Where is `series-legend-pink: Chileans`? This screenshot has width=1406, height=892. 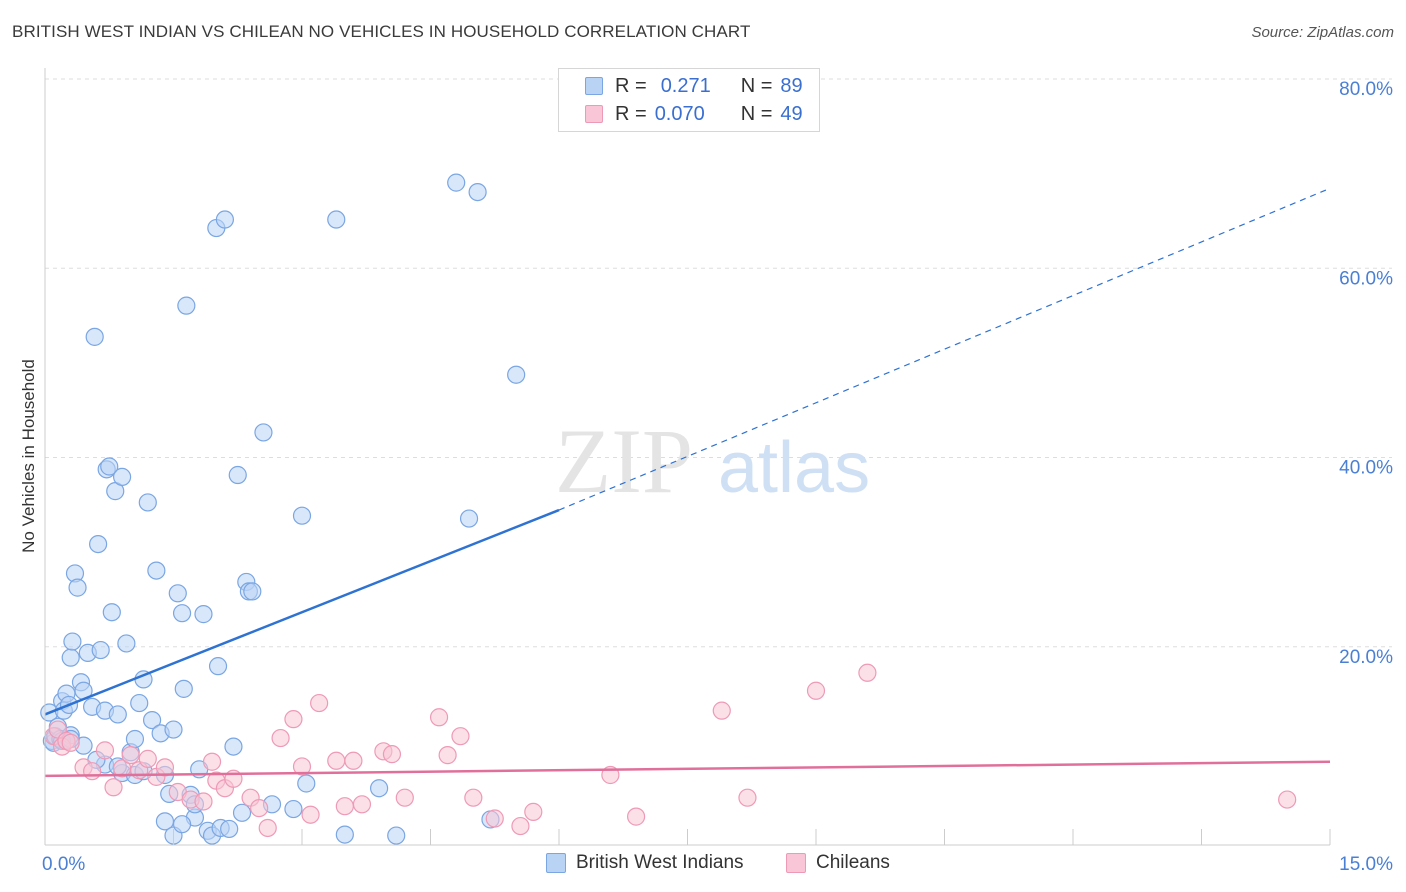
series-legend-pink: Chileans is located at coordinates (838, 863).